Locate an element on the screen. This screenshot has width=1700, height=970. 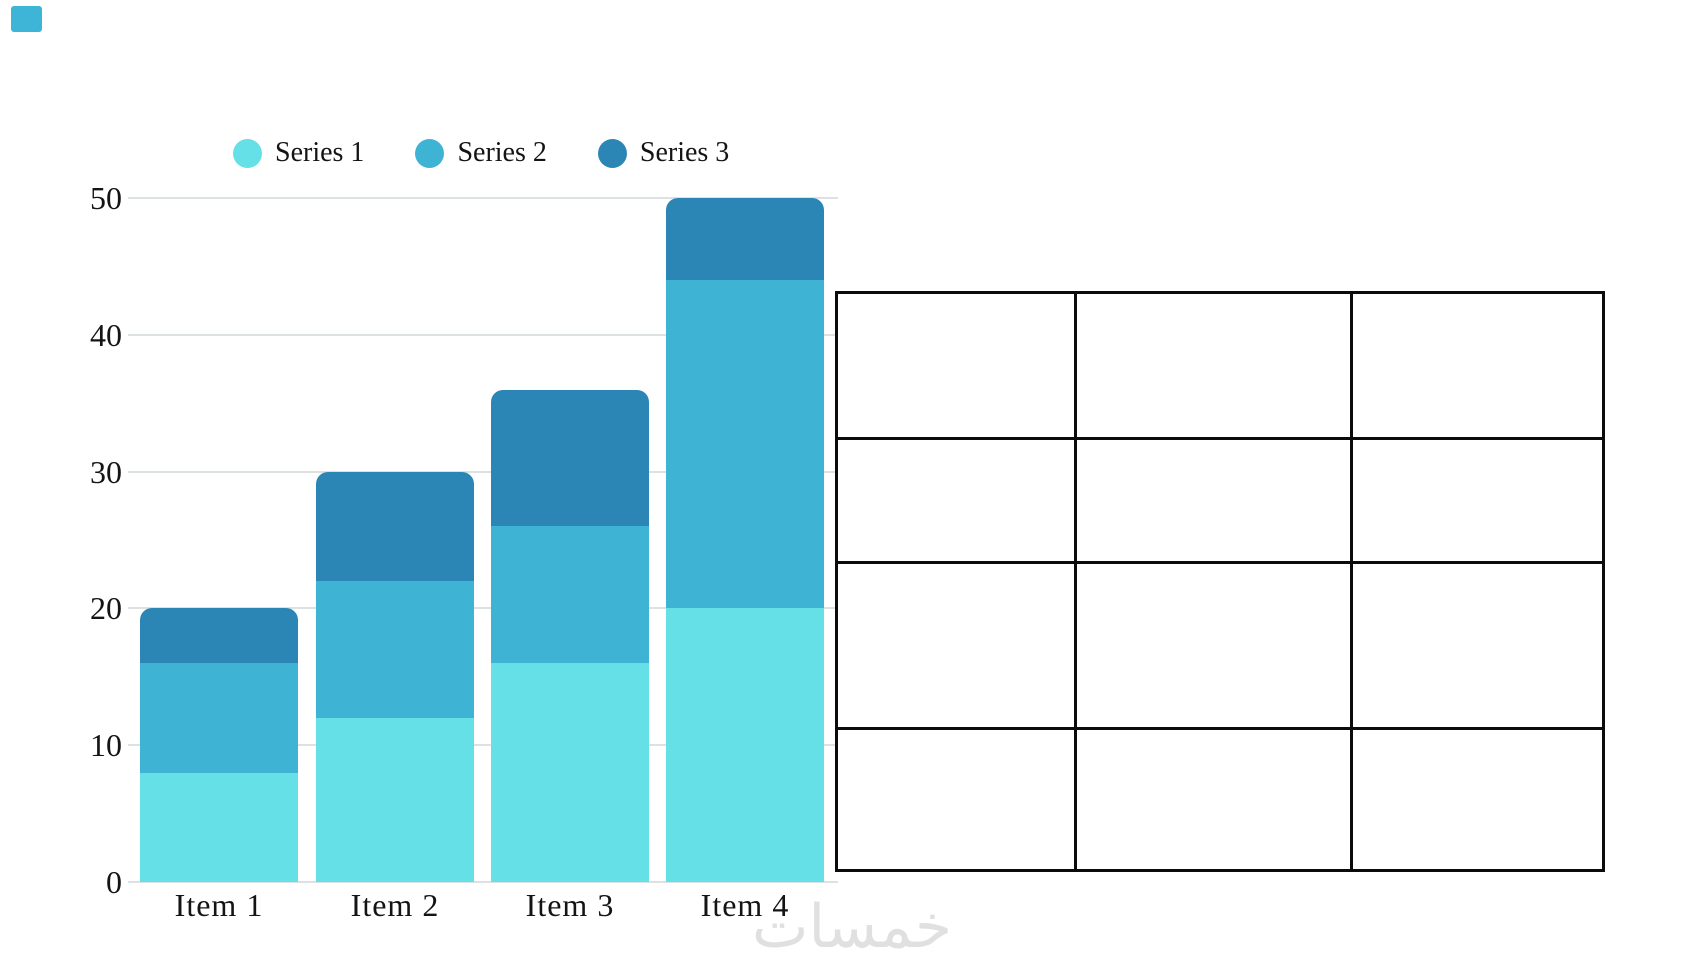
x-axis-label-2: Item 2 is located at coordinates (395, 905).